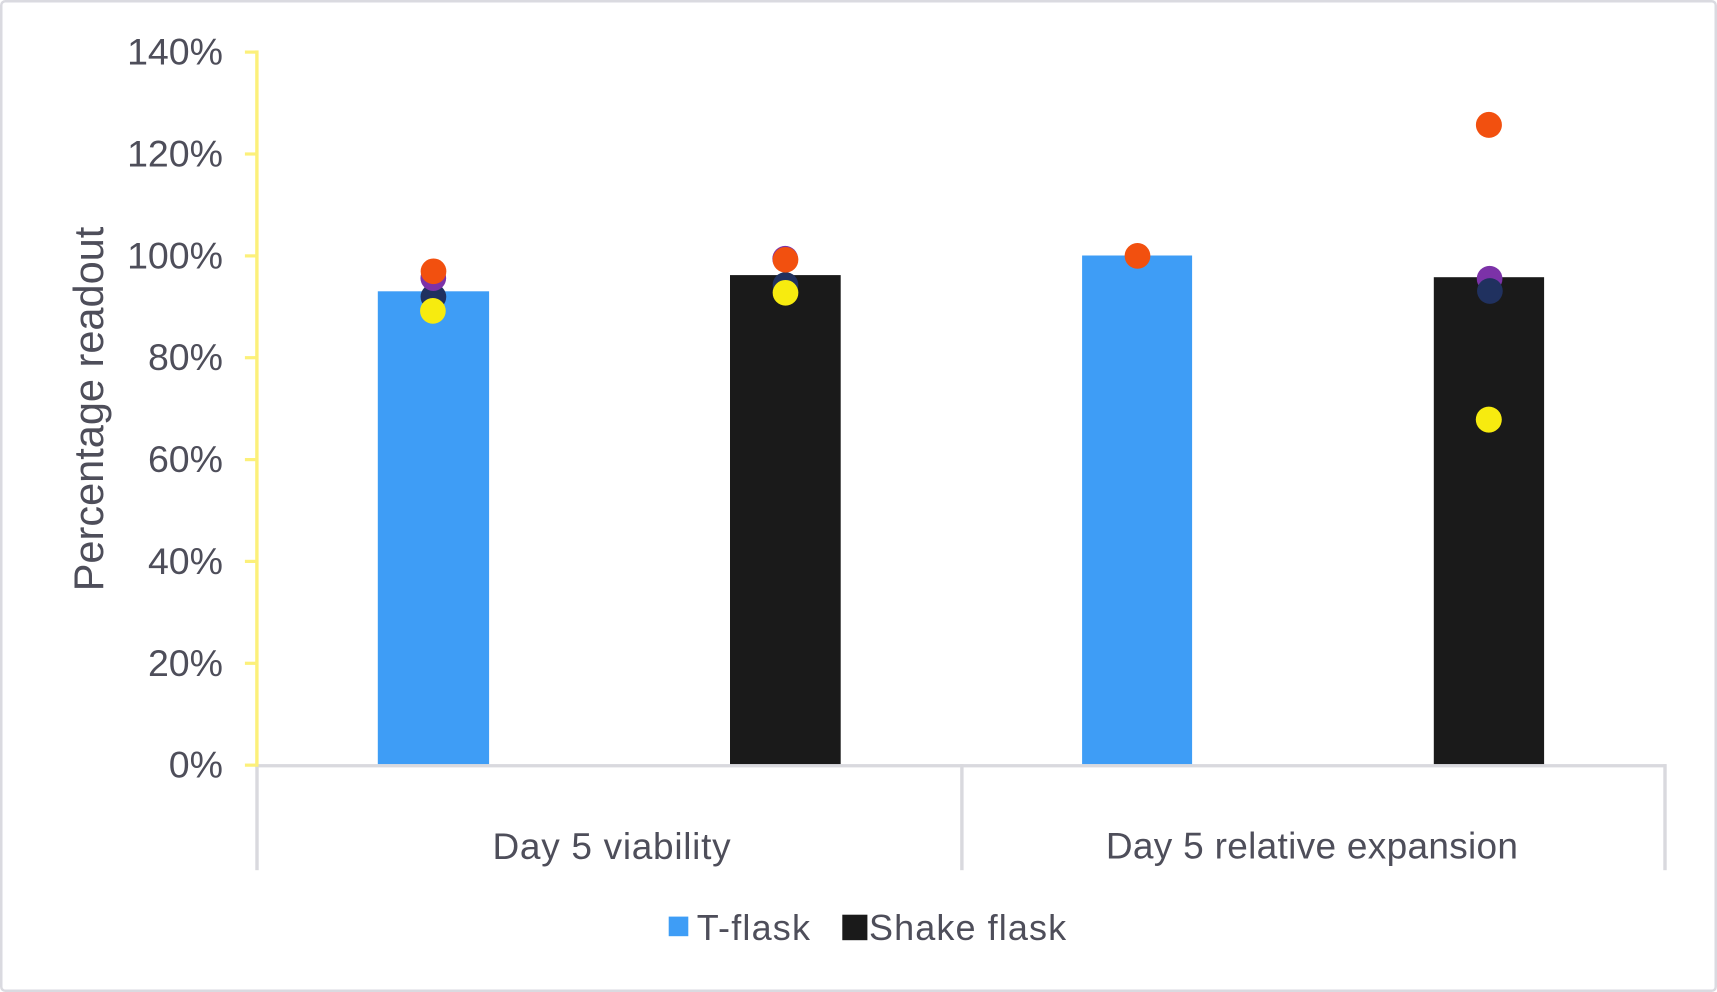 This screenshot has width=1717, height=992. Describe the element at coordinates (185, 459) in the screenshot. I see `svg-text: 60%` at that location.